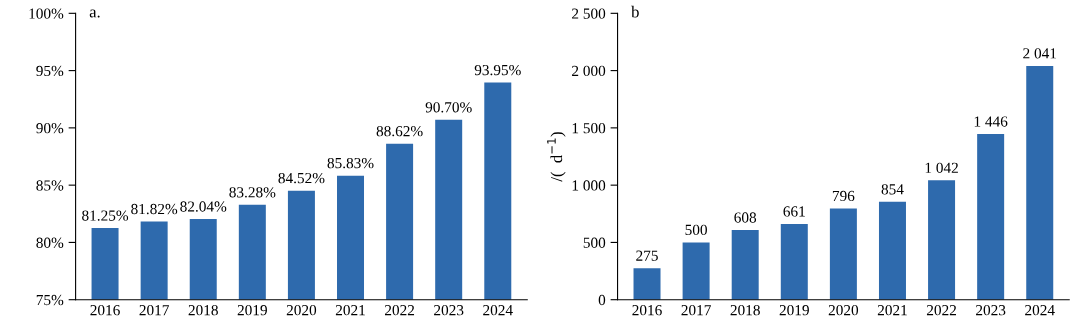 This screenshot has height=333, width=1080. Describe the element at coordinates (892, 189) in the screenshot. I see `data-label: 854` at that location.